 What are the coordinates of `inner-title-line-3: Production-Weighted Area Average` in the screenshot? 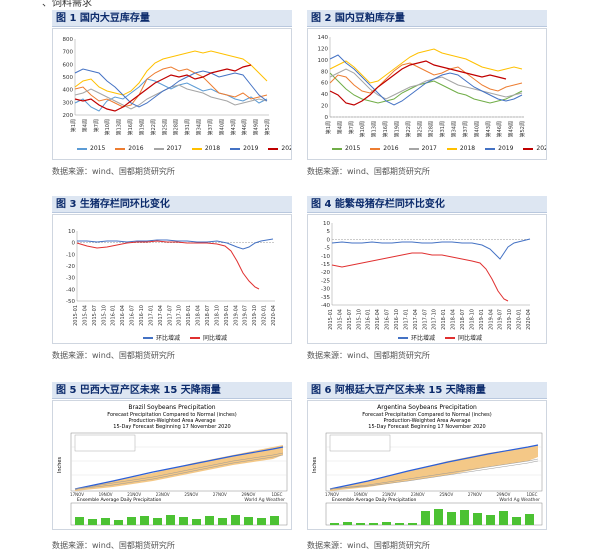 It's located at (426, 421).